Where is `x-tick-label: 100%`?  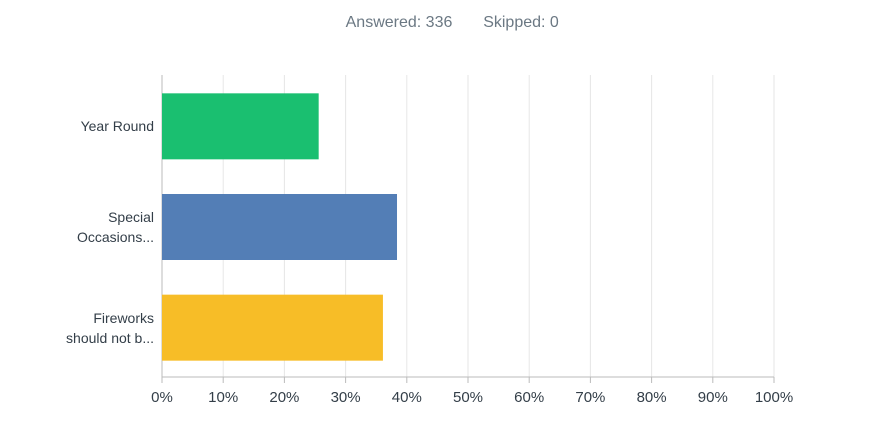 x-tick-label: 100% is located at coordinates (774, 397).